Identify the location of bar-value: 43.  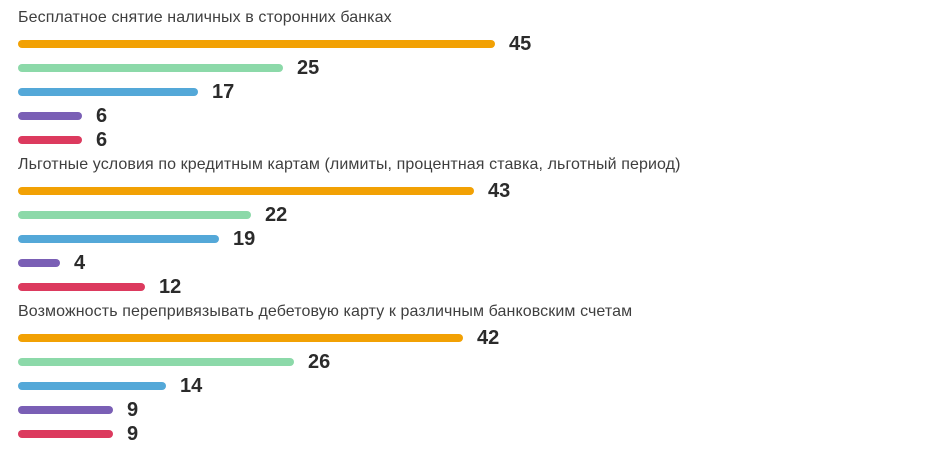
(499, 191).